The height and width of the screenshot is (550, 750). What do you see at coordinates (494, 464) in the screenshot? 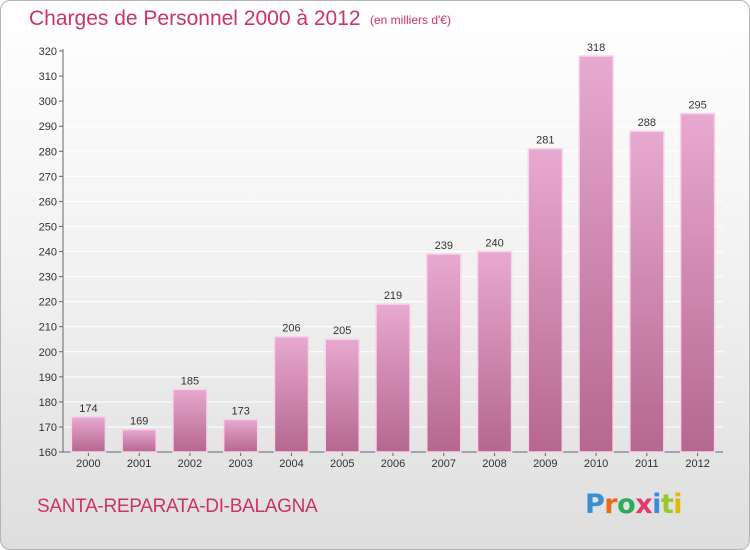
I see `x-tick-label: 2008` at bounding box center [494, 464].